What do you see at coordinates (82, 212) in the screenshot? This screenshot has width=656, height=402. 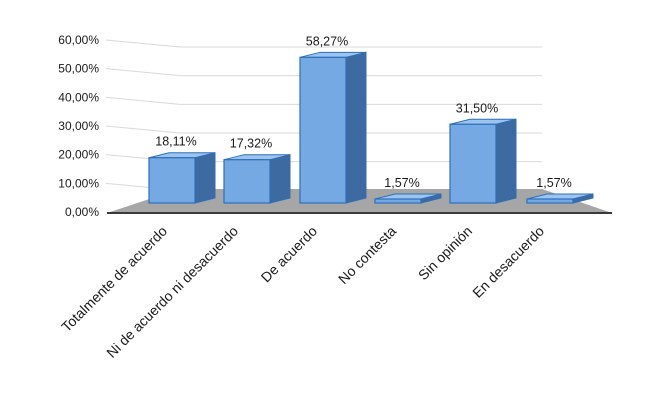 I see `y-tick-label: 0,00%` at bounding box center [82, 212].